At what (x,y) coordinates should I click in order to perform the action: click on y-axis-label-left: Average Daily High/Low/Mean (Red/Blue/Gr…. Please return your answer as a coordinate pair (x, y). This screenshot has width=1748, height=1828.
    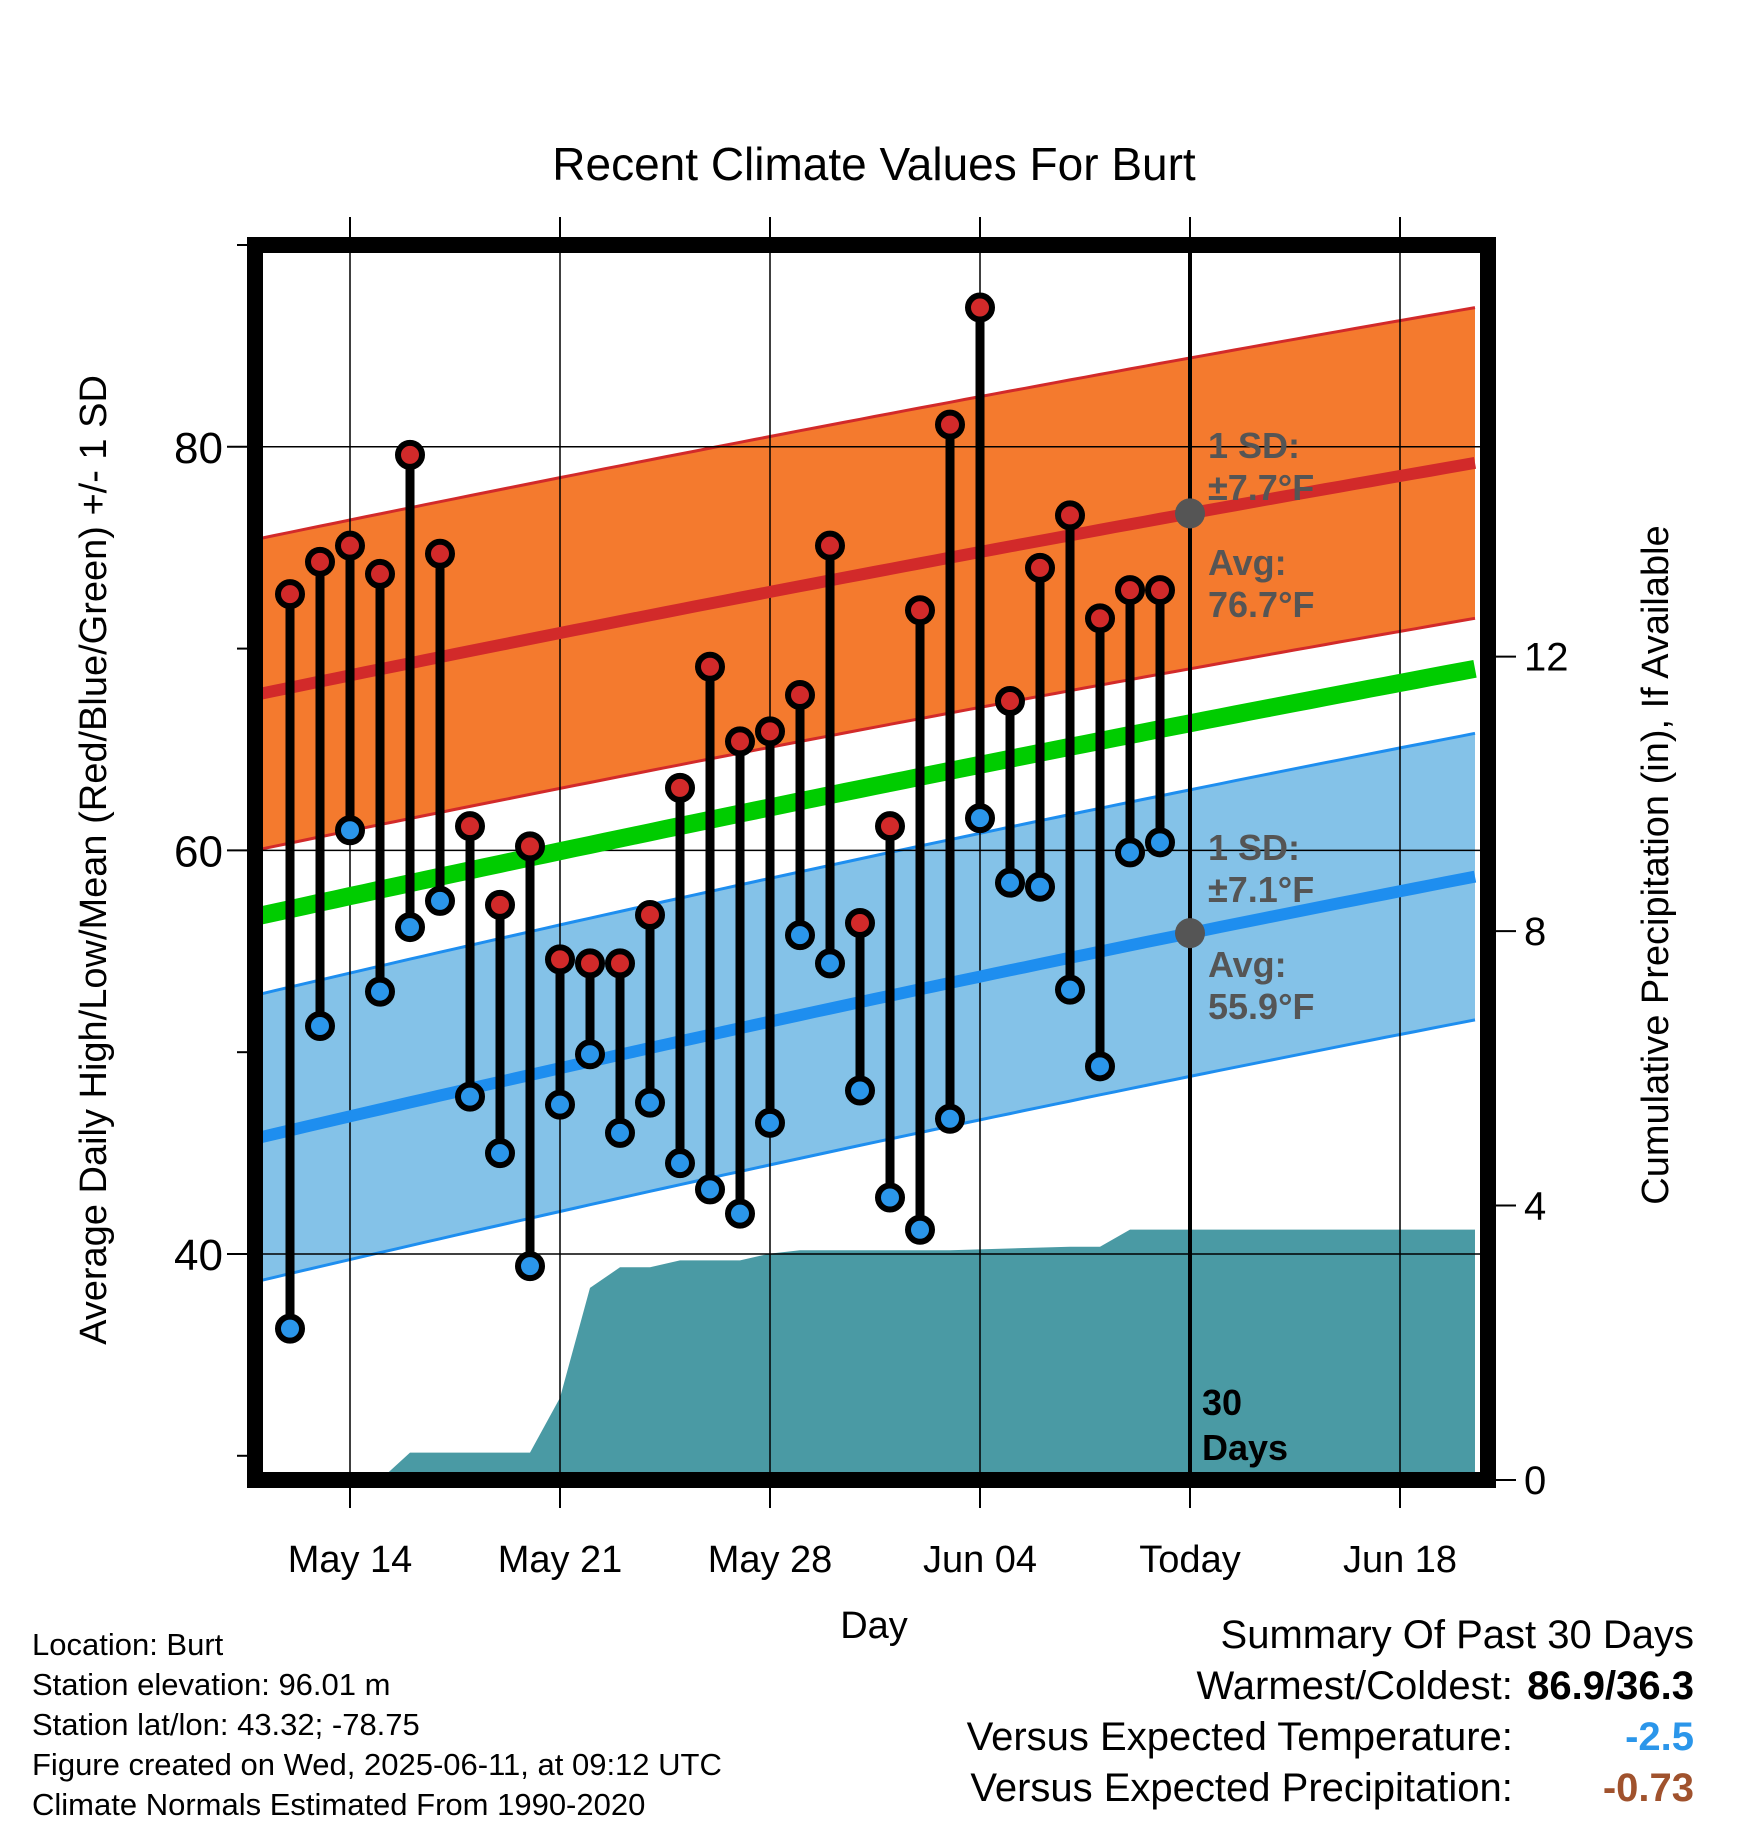
    Looking at the image, I should click on (94, 860).